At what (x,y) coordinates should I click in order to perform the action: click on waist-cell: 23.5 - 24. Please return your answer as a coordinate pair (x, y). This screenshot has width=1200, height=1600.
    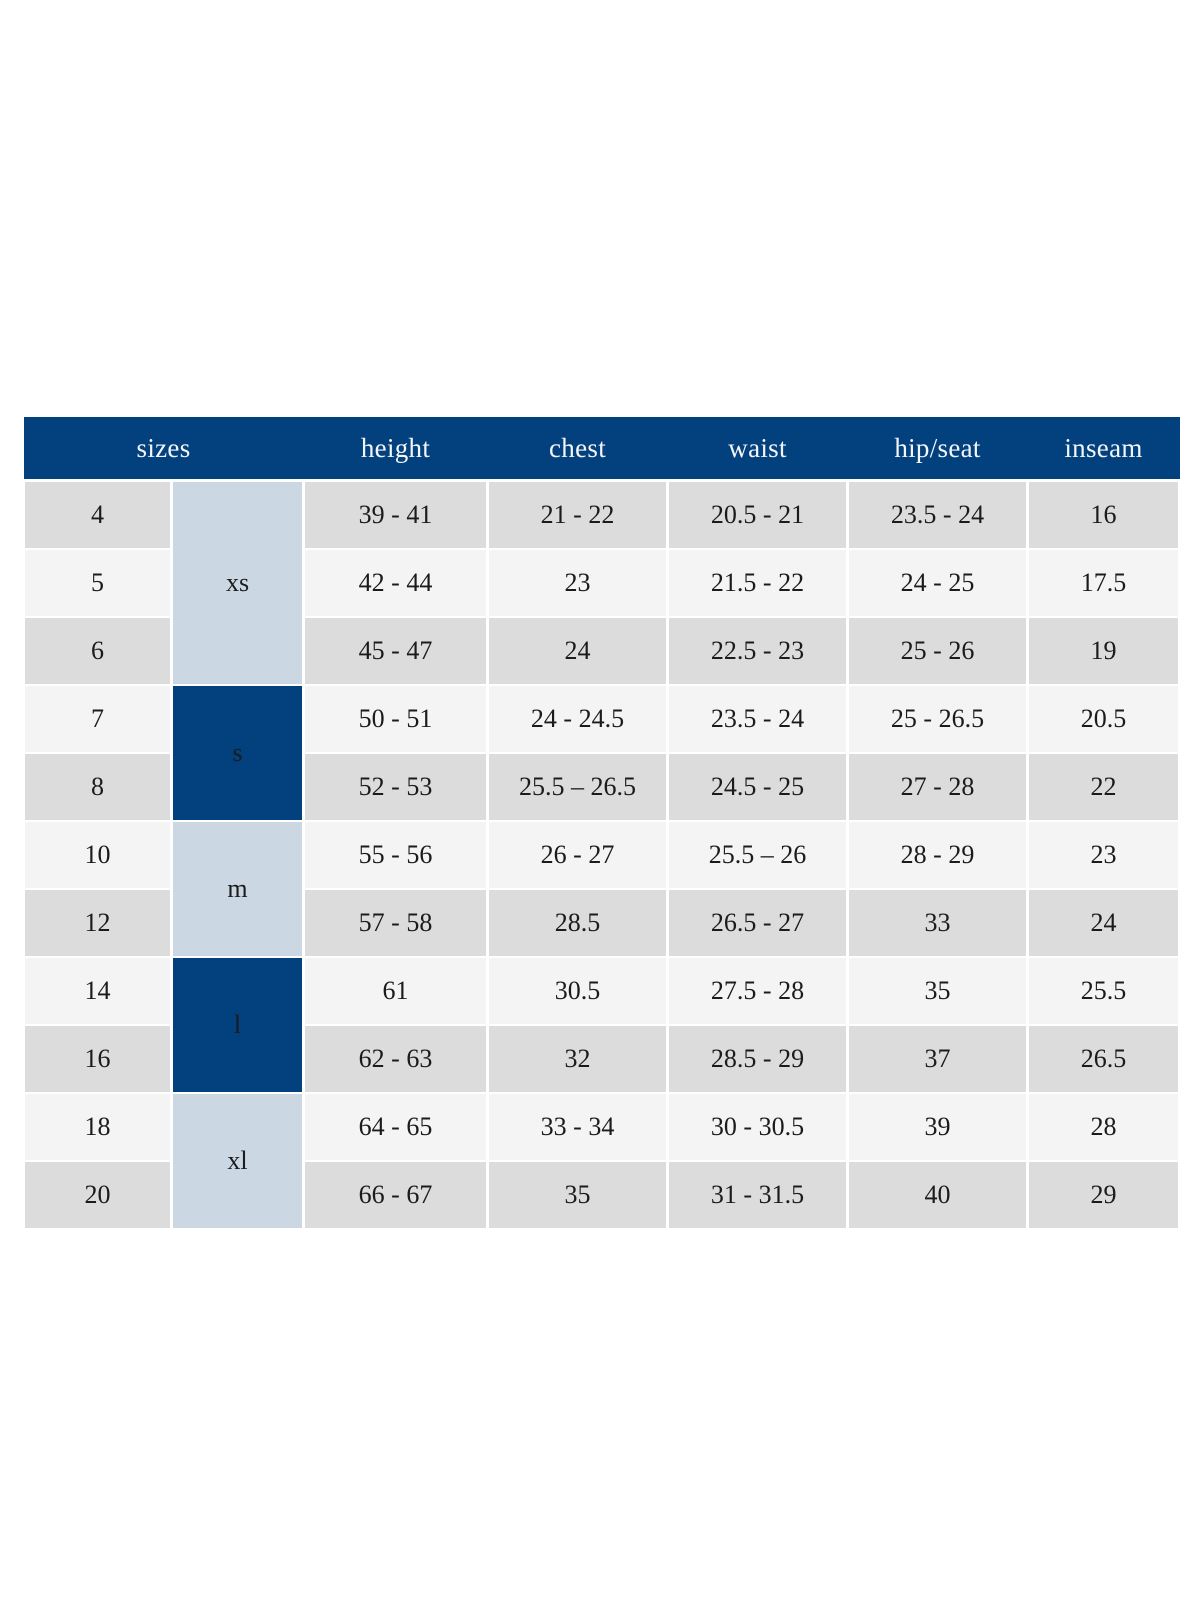
    Looking at the image, I should click on (758, 719).